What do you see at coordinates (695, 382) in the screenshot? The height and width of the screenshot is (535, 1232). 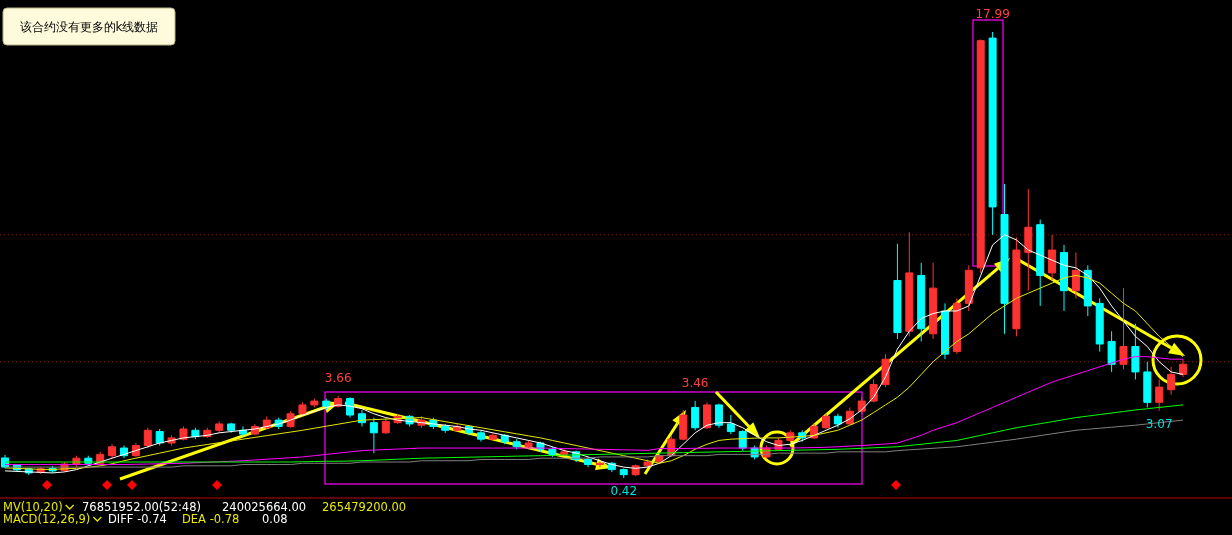 I see `annotation: 3.46` at bounding box center [695, 382].